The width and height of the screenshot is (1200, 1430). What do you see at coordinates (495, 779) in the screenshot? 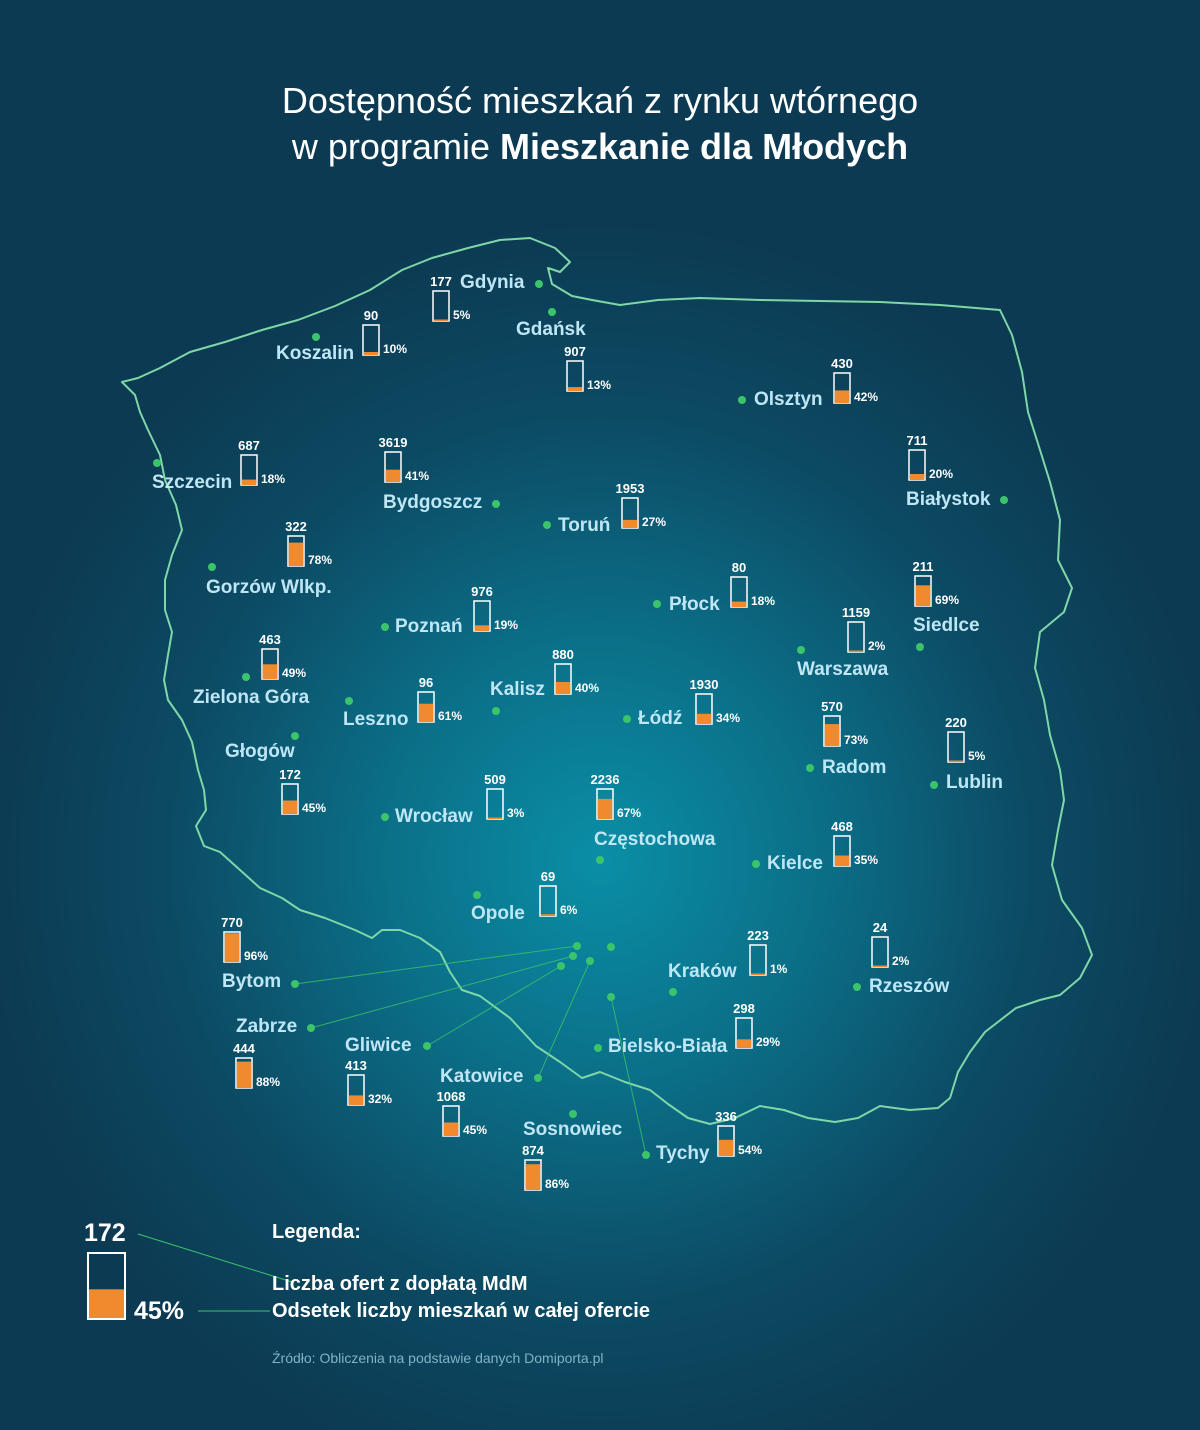
I see `wroclaw-count: 509` at bounding box center [495, 779].